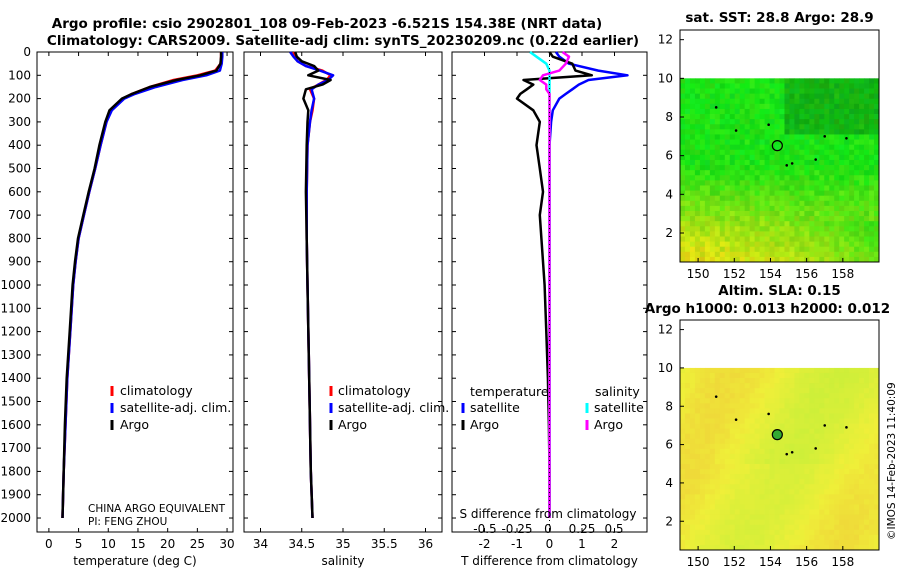  Describe the element at coordinates (669, 521) in the screenshot. I see `map-y-tick-label: 2` at that location.